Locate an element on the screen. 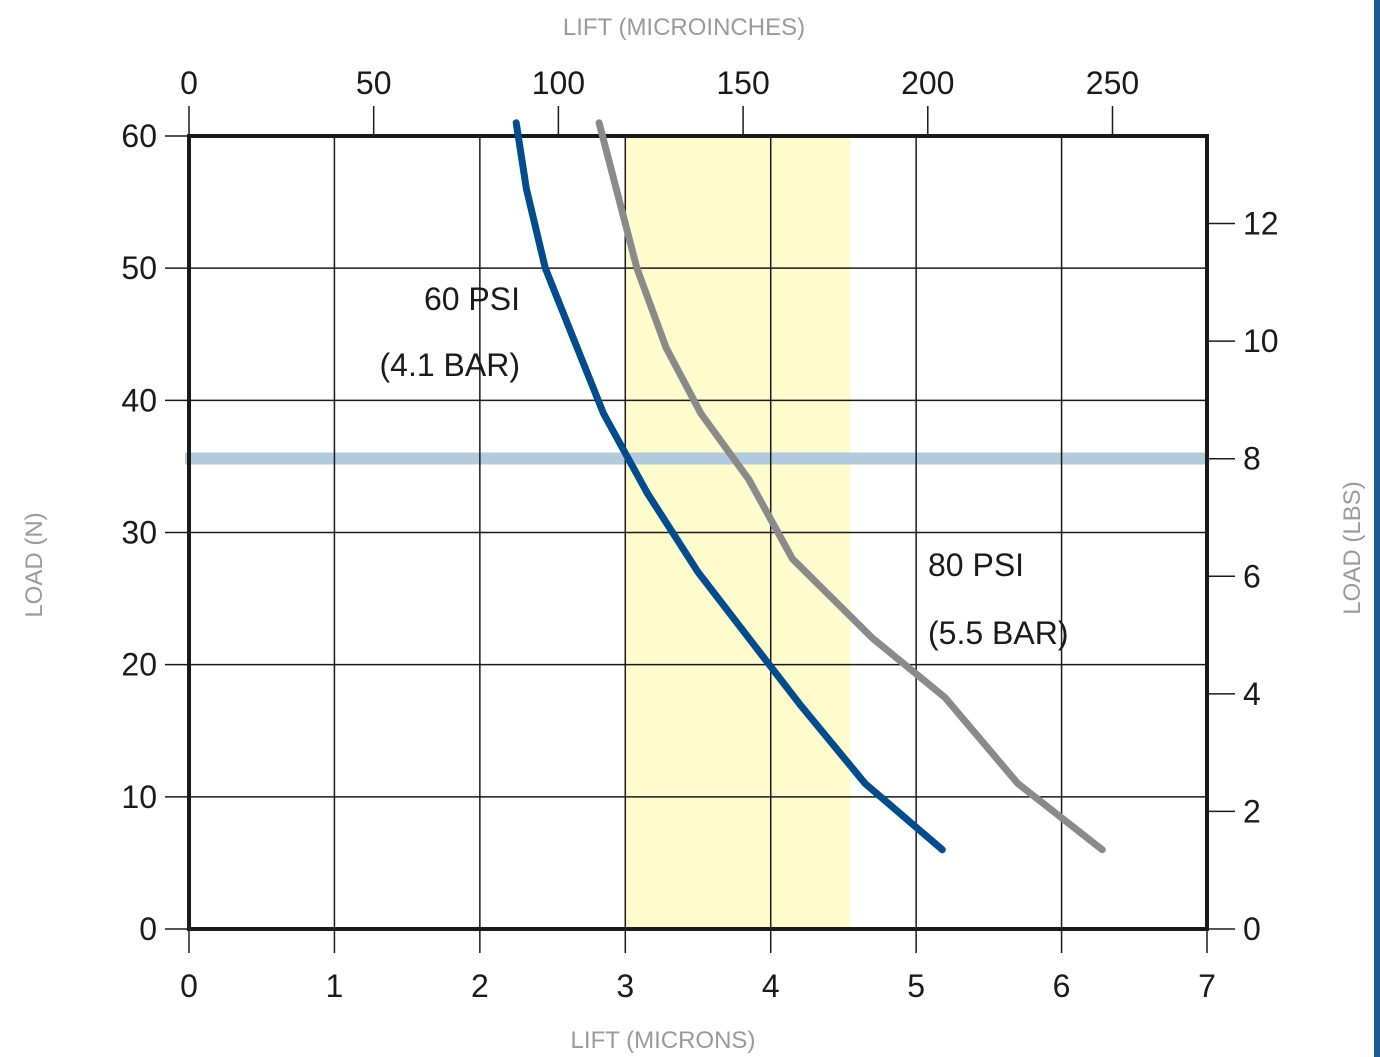 Image resolution: width=1380 pixels, height=1057 pixels. top-tick-label: 0 is located at coordinates (189, 83).